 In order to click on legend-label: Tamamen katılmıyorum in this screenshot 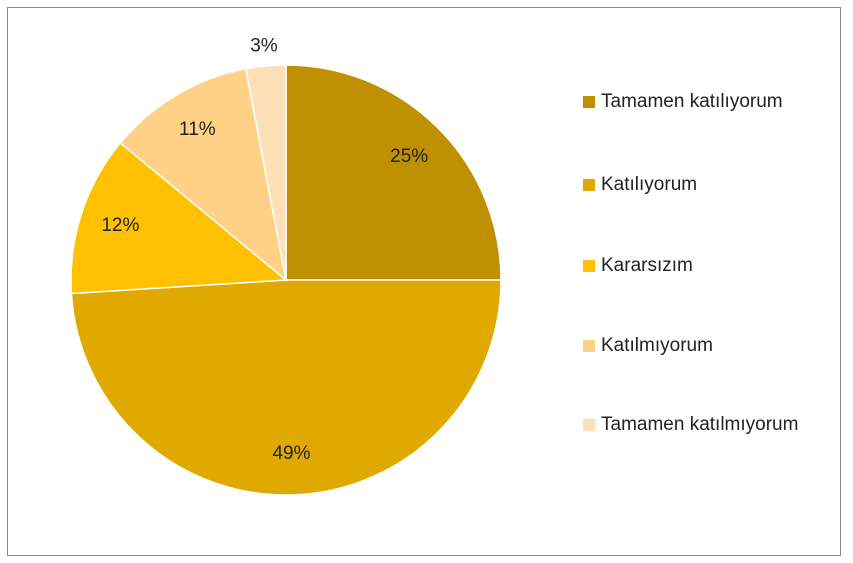, I will do `click(699, 424)`.